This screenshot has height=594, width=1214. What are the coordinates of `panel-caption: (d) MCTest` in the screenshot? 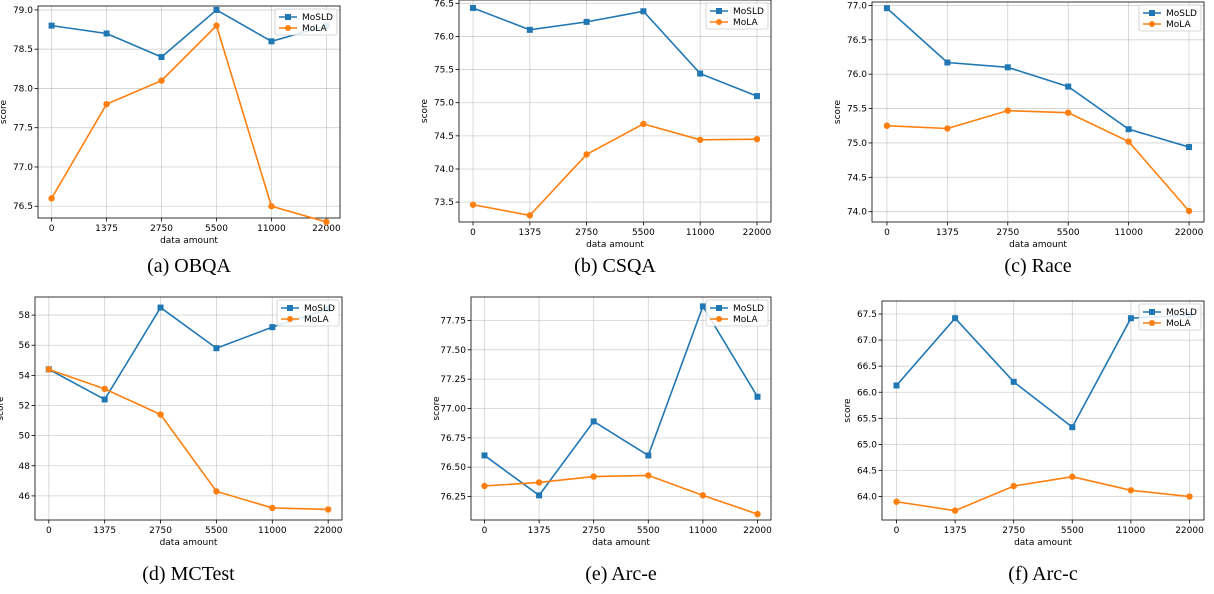 It's located at (188, 574).